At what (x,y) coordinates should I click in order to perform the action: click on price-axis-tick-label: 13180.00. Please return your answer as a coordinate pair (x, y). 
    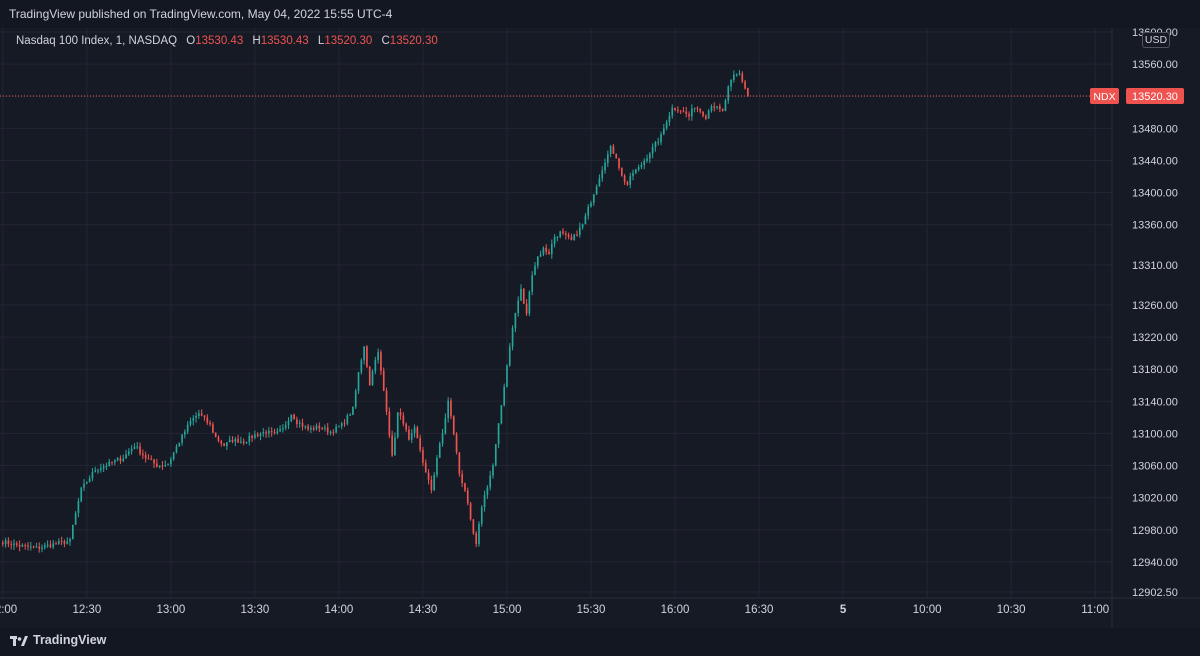
    Looking at the image, I should click on (1155, 370).